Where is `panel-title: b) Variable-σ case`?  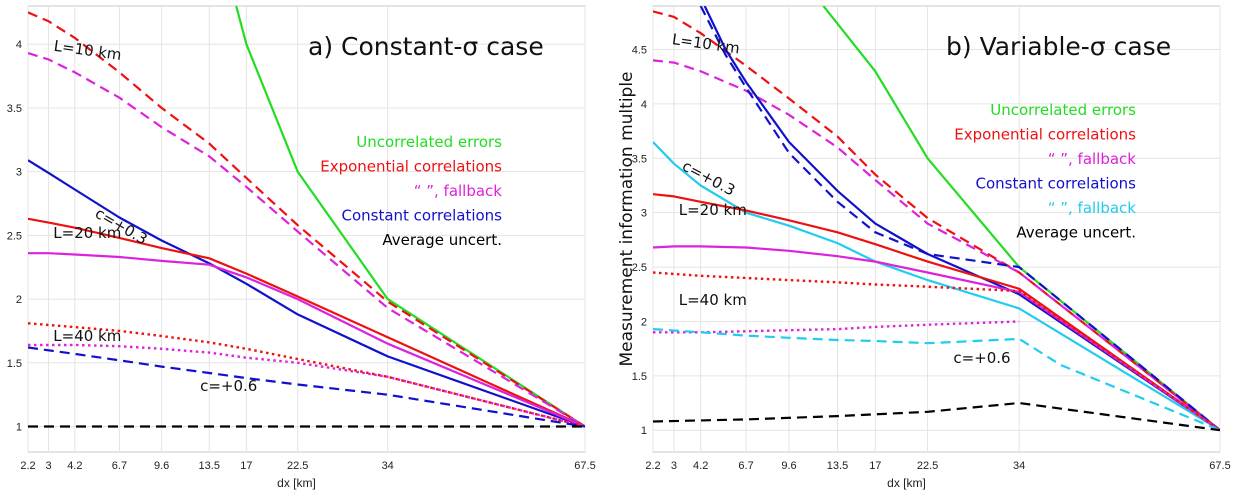
panel-title: b) Variable-σ case is located at coordinates (1058, 46).